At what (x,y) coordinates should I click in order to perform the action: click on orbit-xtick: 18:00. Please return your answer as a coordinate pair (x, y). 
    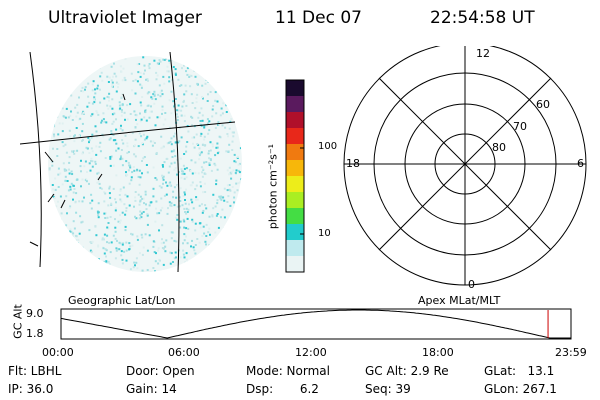
    Looking at the image, I should click on (438, 352).